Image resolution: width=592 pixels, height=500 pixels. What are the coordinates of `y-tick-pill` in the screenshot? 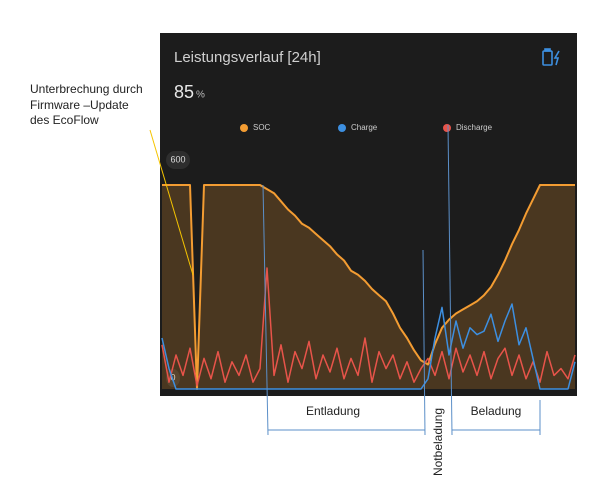 It's located at (178, 160).